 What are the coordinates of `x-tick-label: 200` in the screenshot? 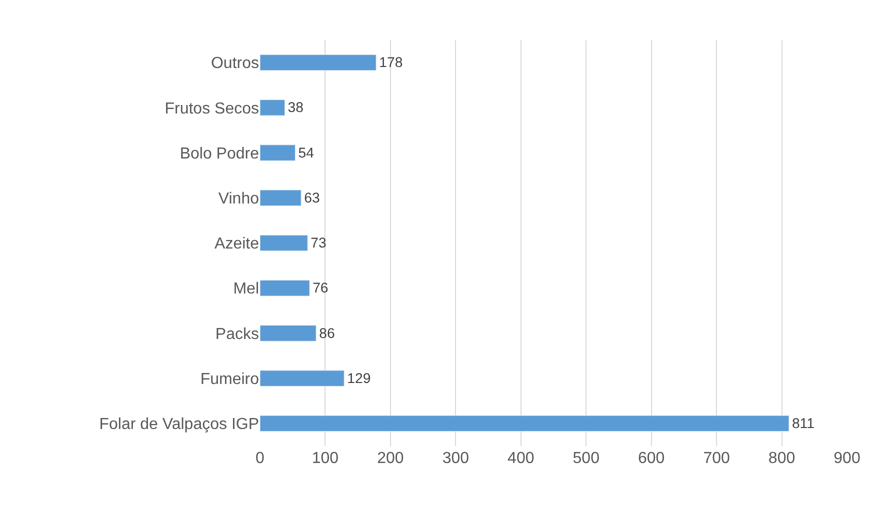 It's located at (390, 458).